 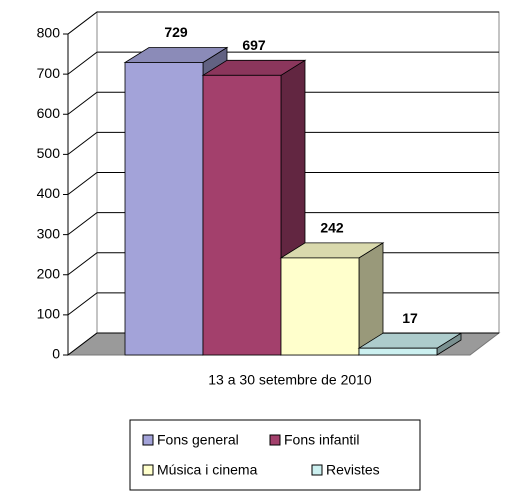 I want to click on data-label: 242, so click(x=332, y=228).